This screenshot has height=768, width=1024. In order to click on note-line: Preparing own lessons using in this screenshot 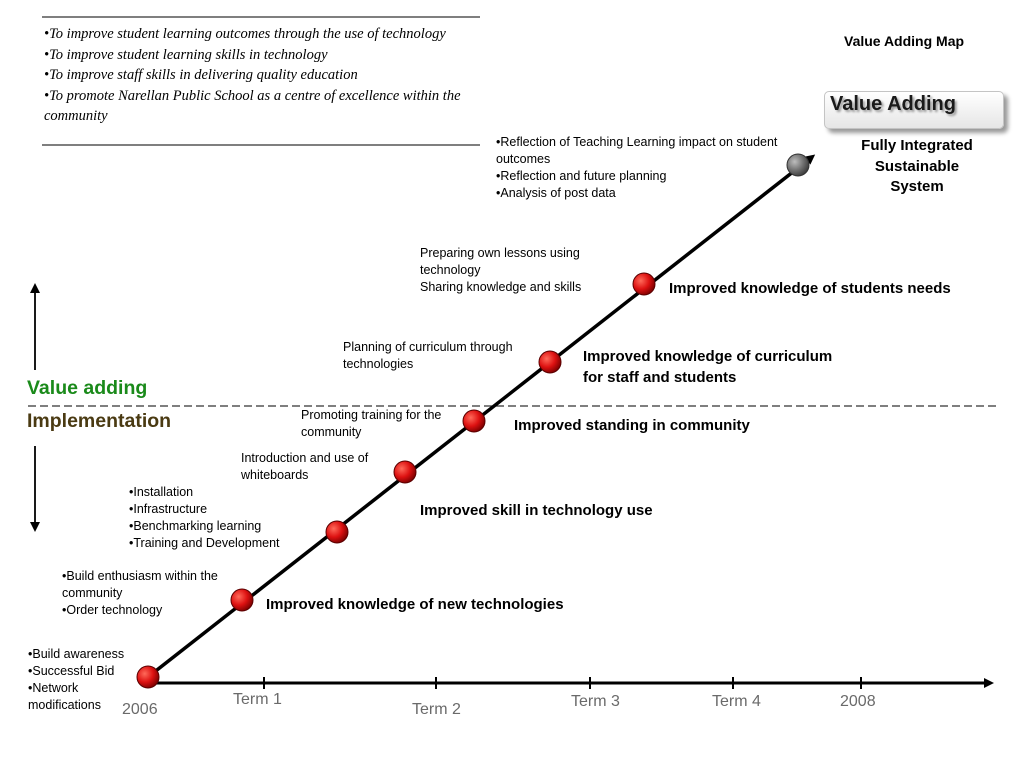, I will do `click(500, 253)`.